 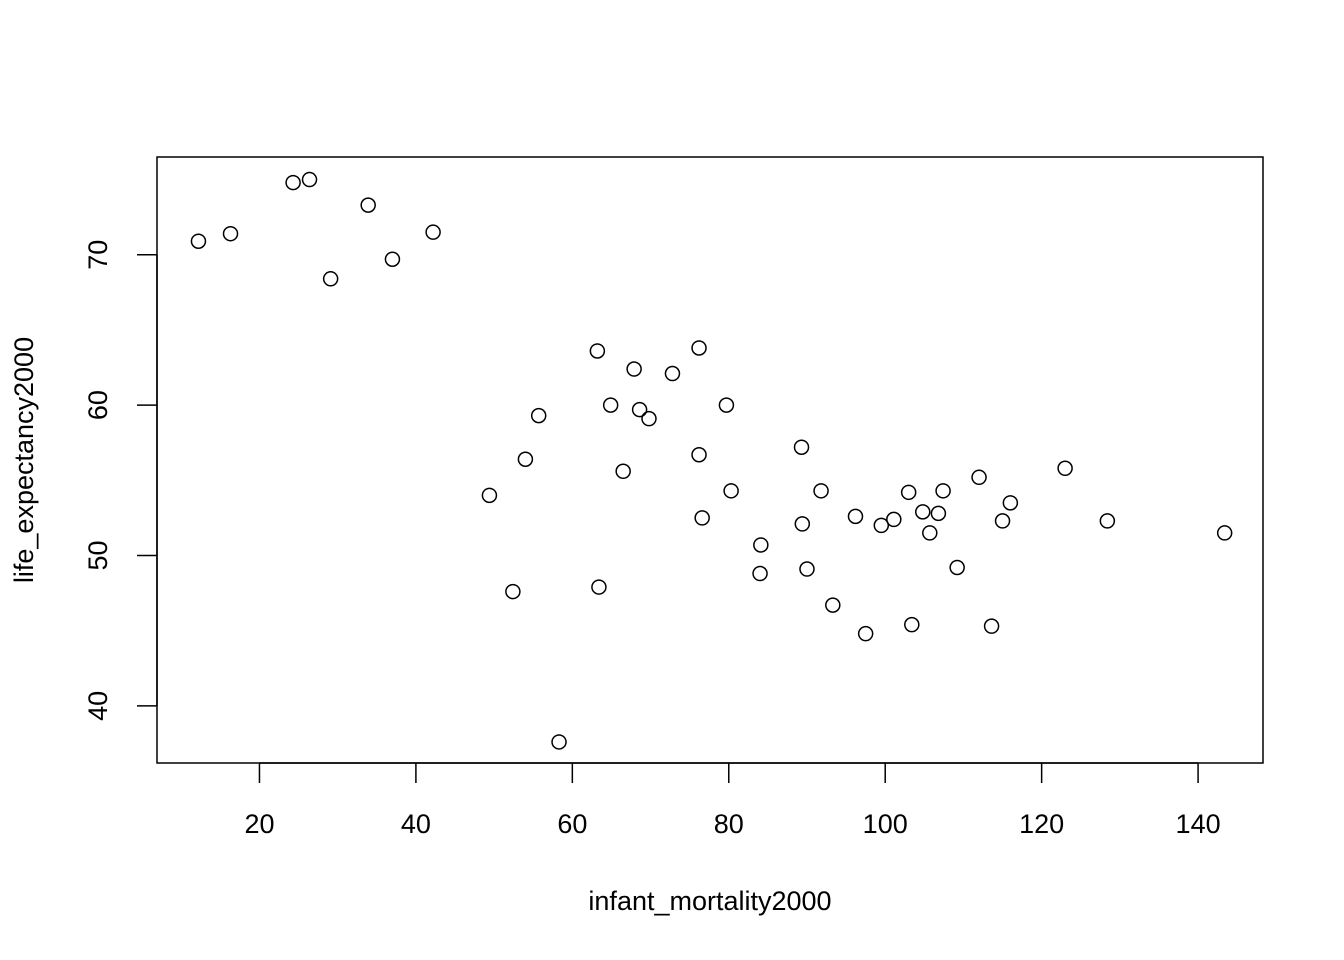 I want to click on y-axis-label: life_expectancy2000, so click(x=24, y=460).